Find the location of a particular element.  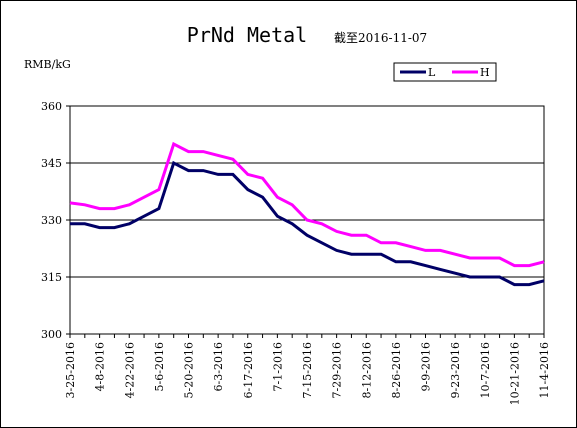

x-tick-label: 3-25-2016 is located at coordinates (70, 370).